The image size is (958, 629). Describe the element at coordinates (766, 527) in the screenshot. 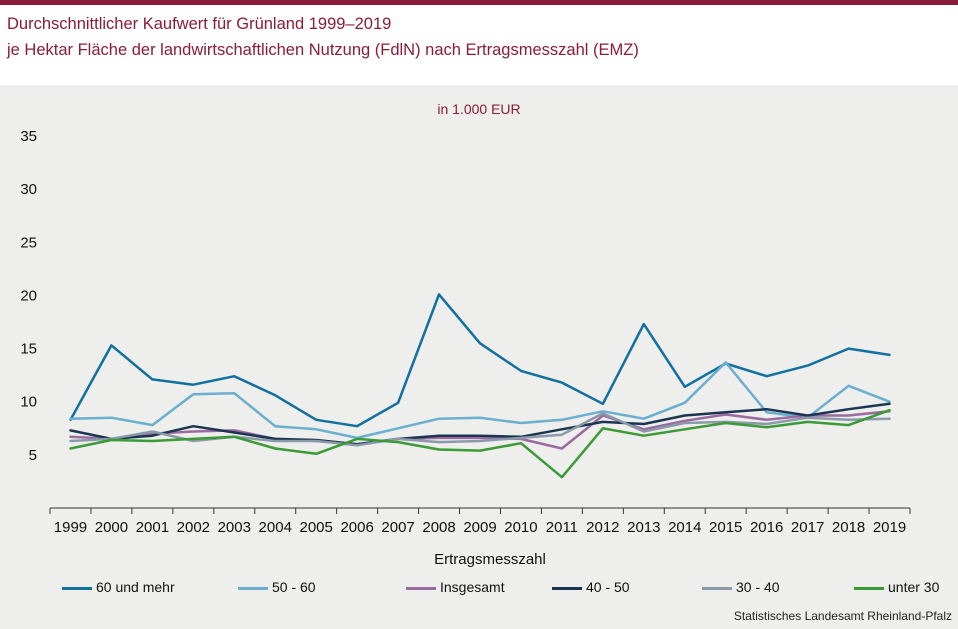

I see `x-tick-label: 2016` at that location.